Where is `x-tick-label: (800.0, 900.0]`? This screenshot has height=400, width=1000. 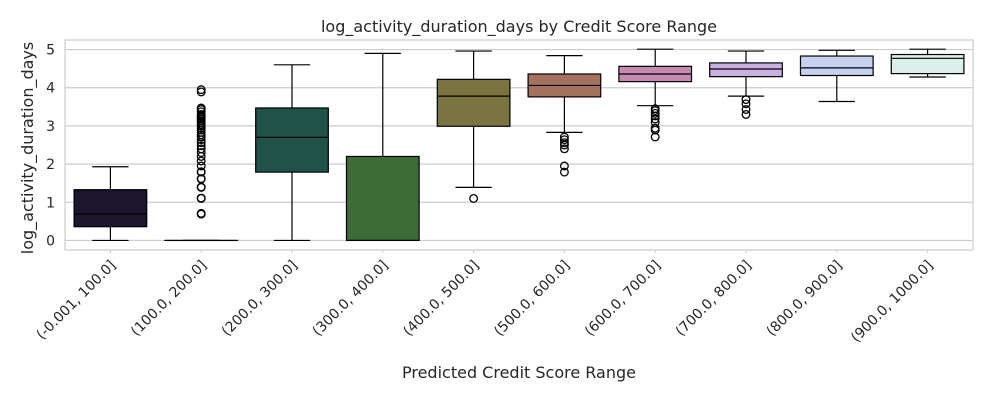
x-tick-label: (800.0, 900.0] is located at coordinates (805, 299).